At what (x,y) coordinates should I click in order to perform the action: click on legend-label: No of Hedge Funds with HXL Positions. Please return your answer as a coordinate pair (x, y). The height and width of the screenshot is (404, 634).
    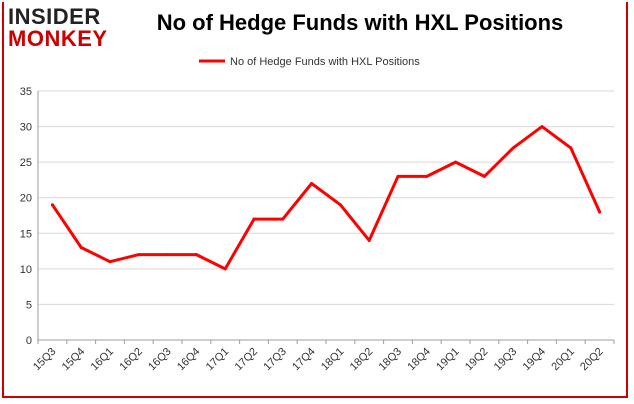
    Looking at the image, I should click on (325, 62).